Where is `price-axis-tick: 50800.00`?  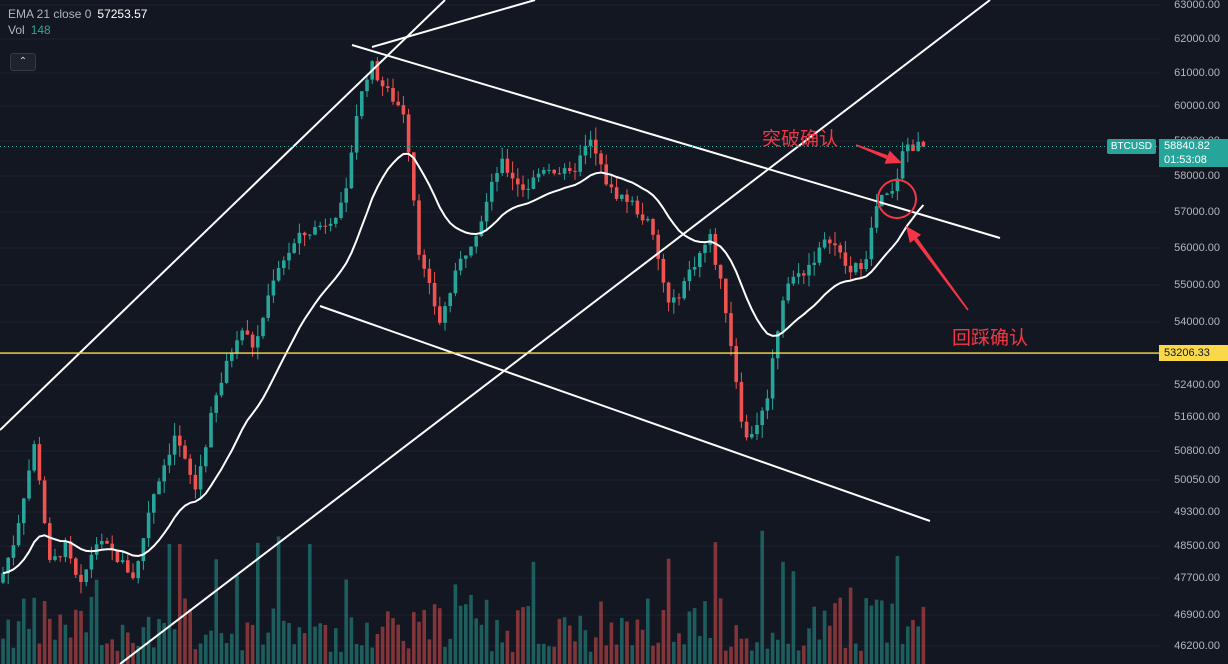 price-axis-tick: 50800.00 is located at coordinates (1197, 451).